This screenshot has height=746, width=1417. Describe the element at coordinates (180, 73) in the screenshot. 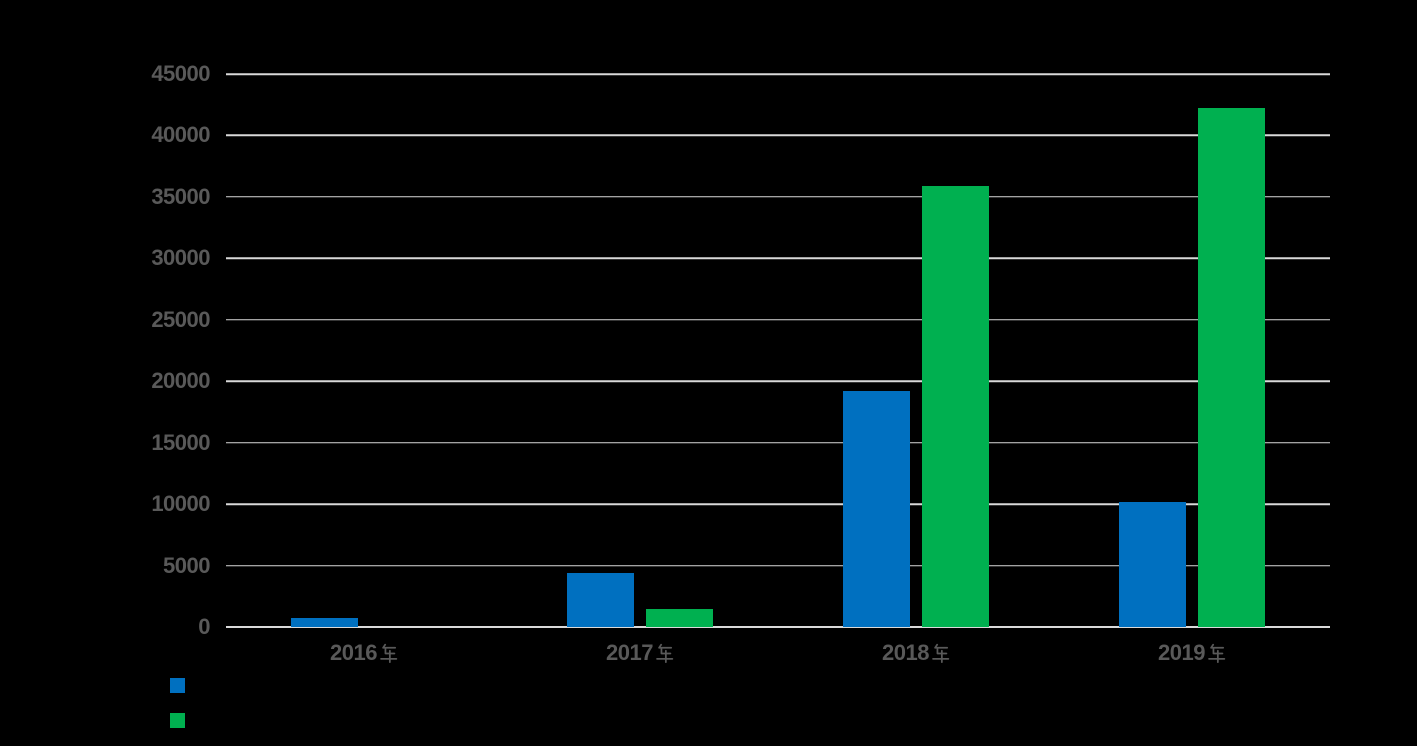

I see `y-tick-label: 45000` at that location.